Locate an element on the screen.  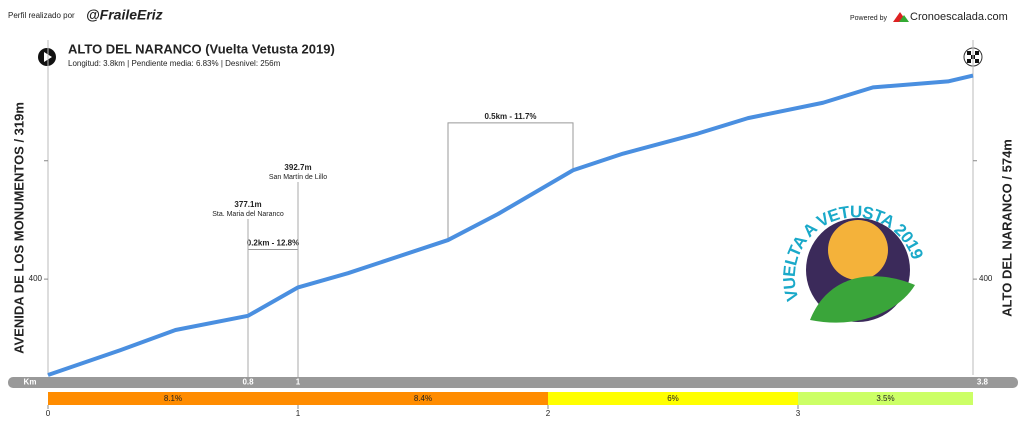
waypoint-elevation: 377.1m is located at coordinates (247, 204).